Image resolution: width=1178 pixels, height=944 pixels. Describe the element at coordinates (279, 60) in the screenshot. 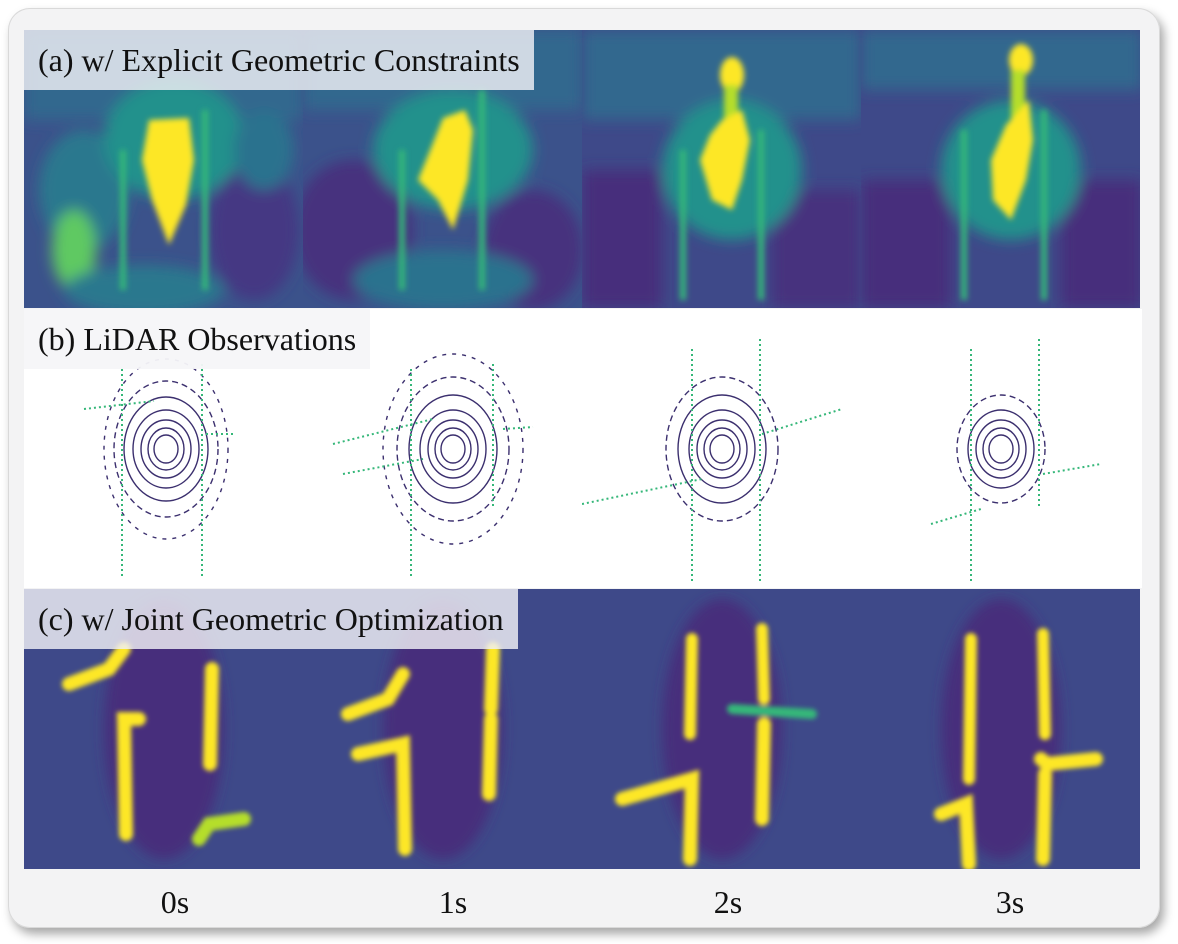

I see `row-a-label: (a) w/ Explicit Geometric Constraints` at that location.